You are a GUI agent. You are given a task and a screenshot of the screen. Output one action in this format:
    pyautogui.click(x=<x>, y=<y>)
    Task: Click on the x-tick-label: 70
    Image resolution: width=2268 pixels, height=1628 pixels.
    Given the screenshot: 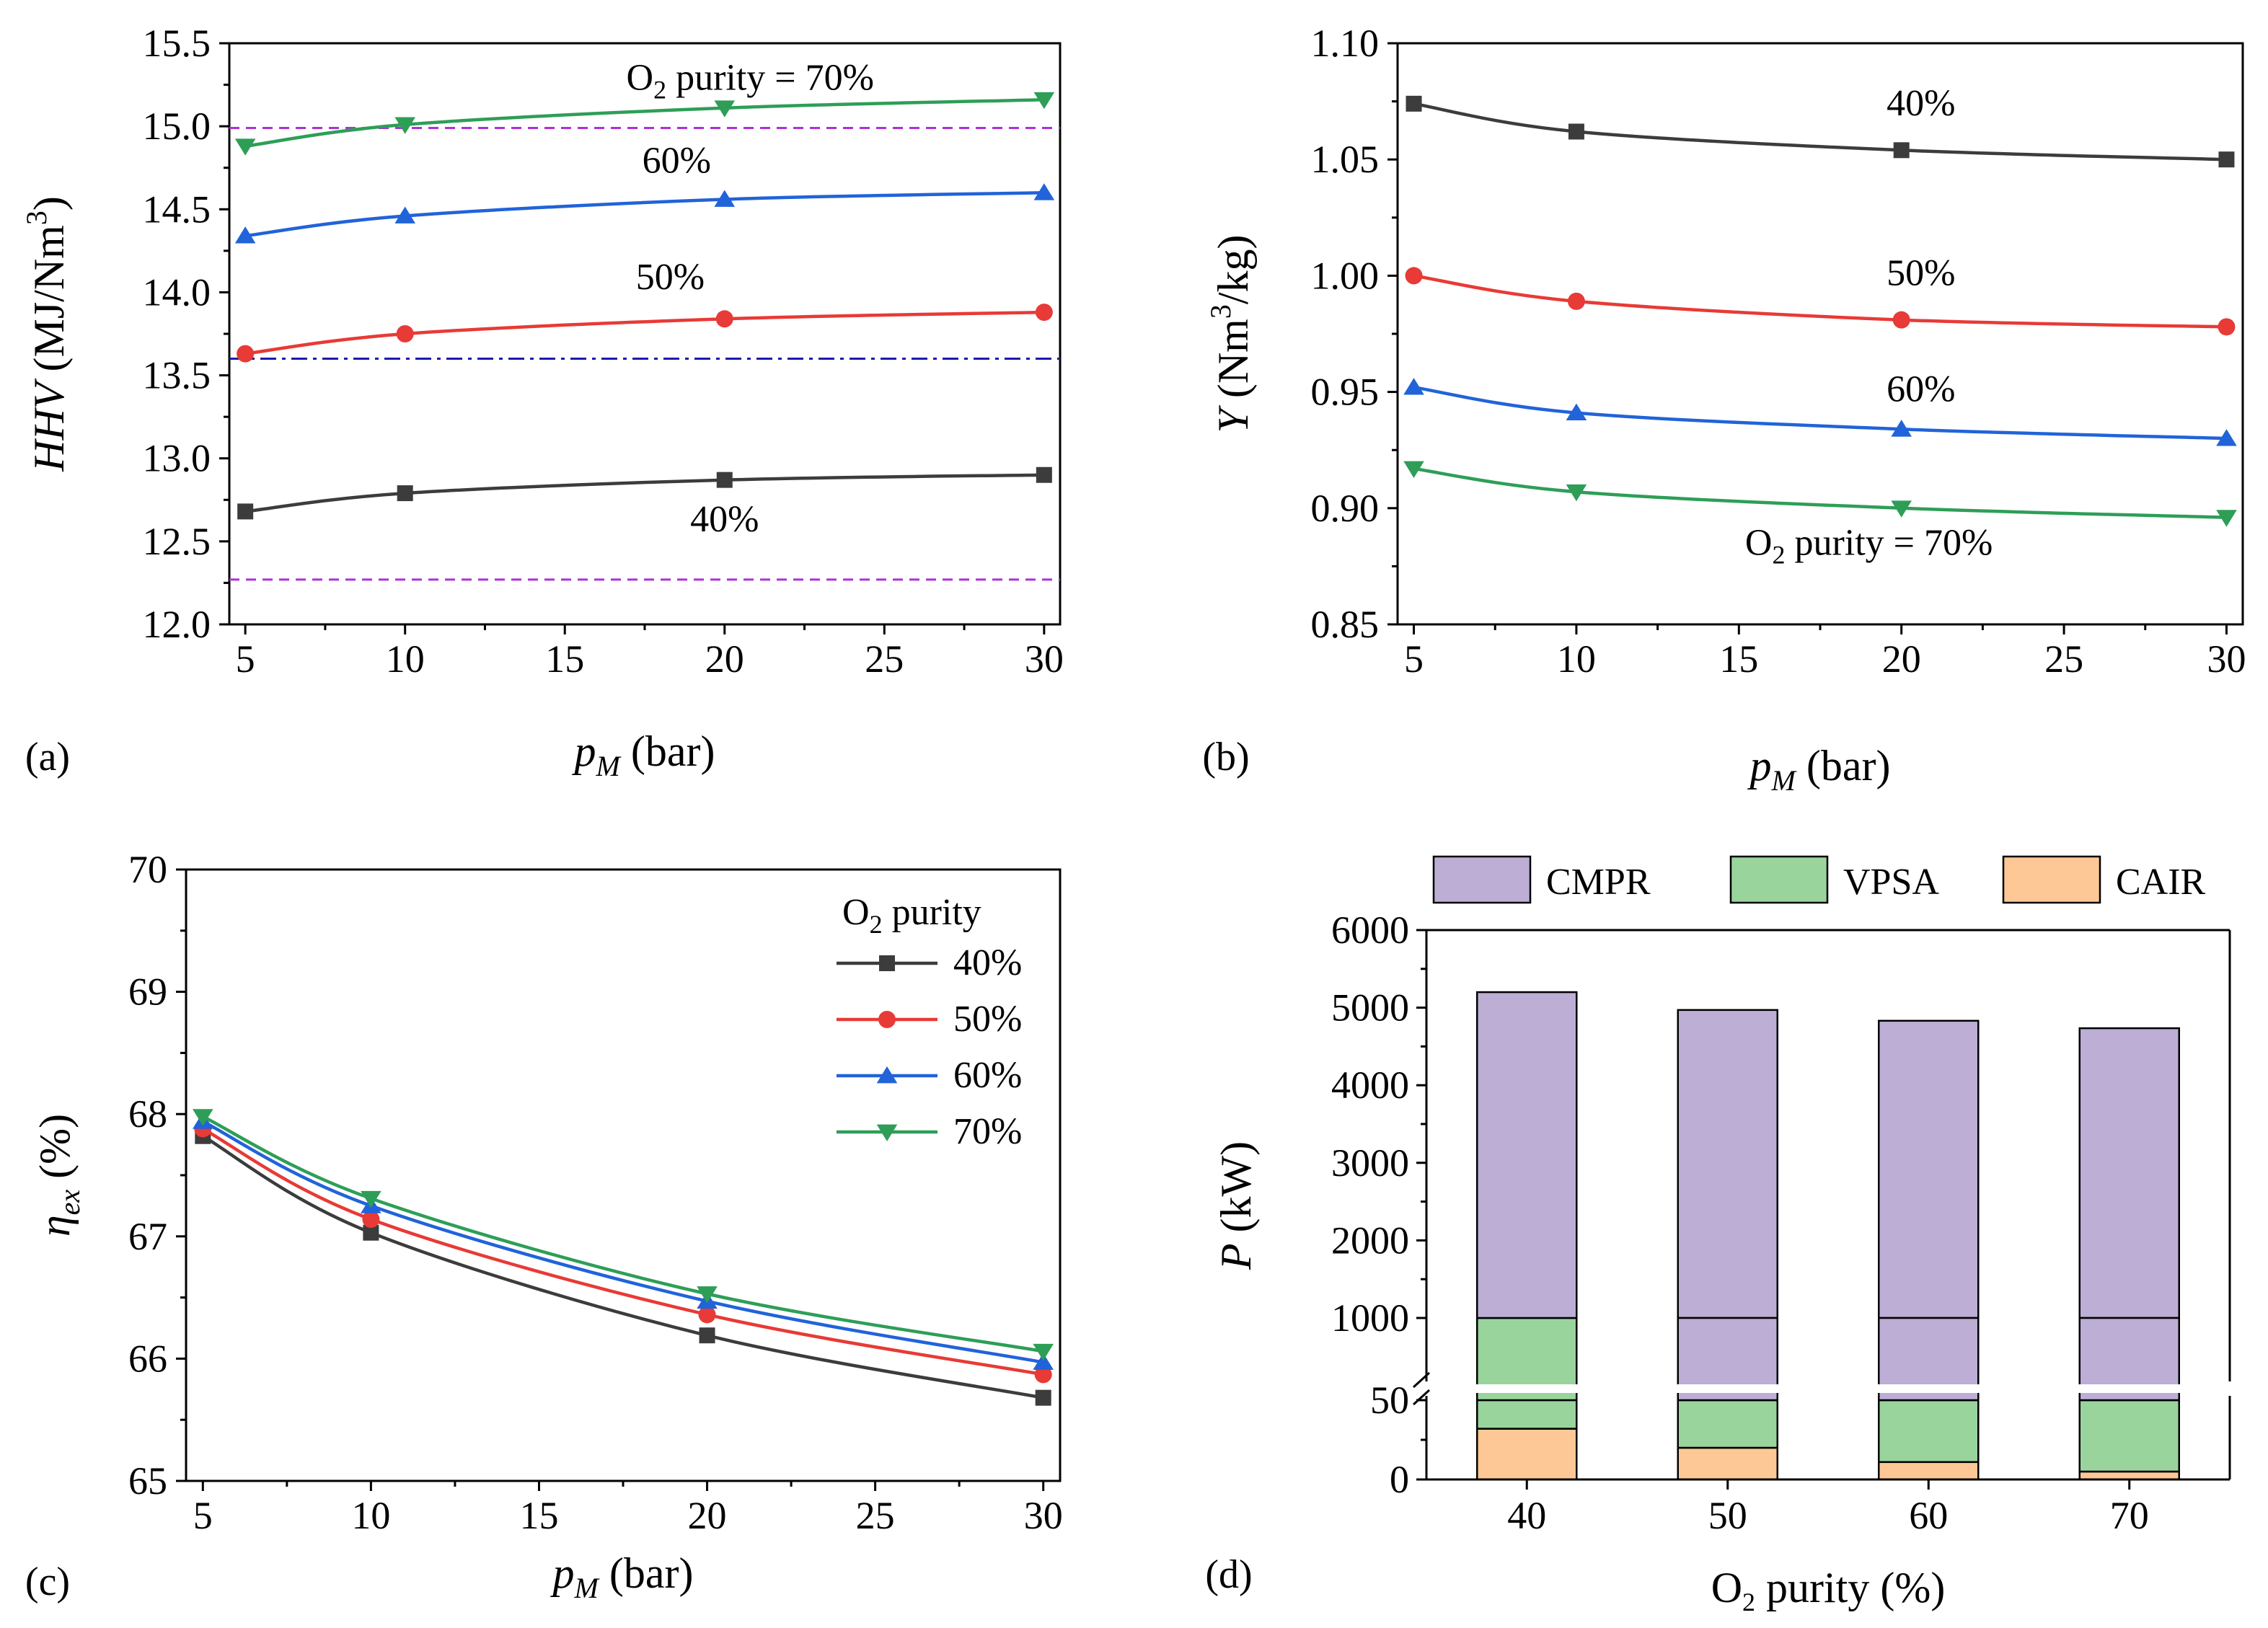 What is the action you would take?
    pyautogui.click(x=2129, y=1515)
    